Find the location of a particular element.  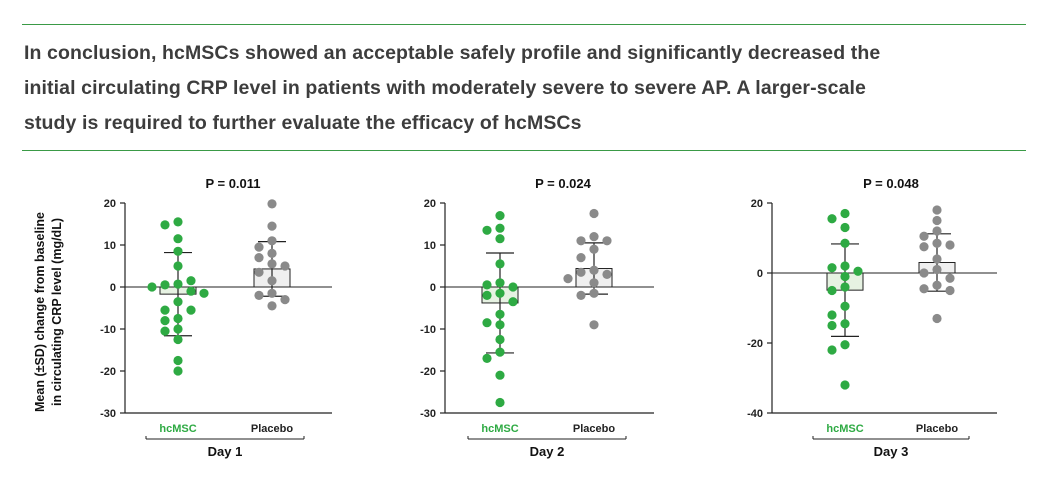

x-axis-label: Day 3 is located at coordinates (891, 451).